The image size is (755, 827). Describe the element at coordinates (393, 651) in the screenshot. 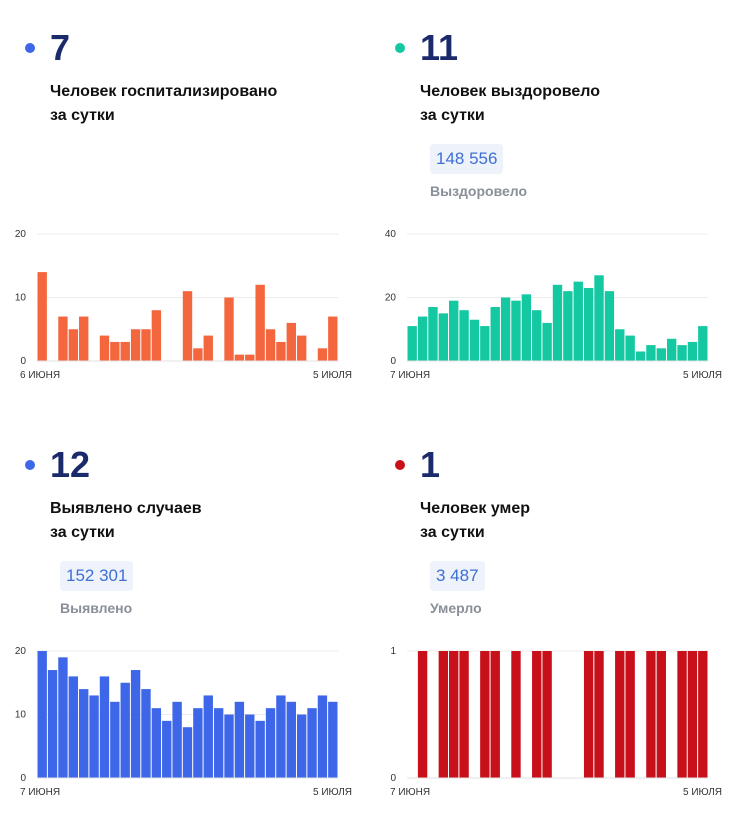

I see `y-tick-label: 1` at that location.